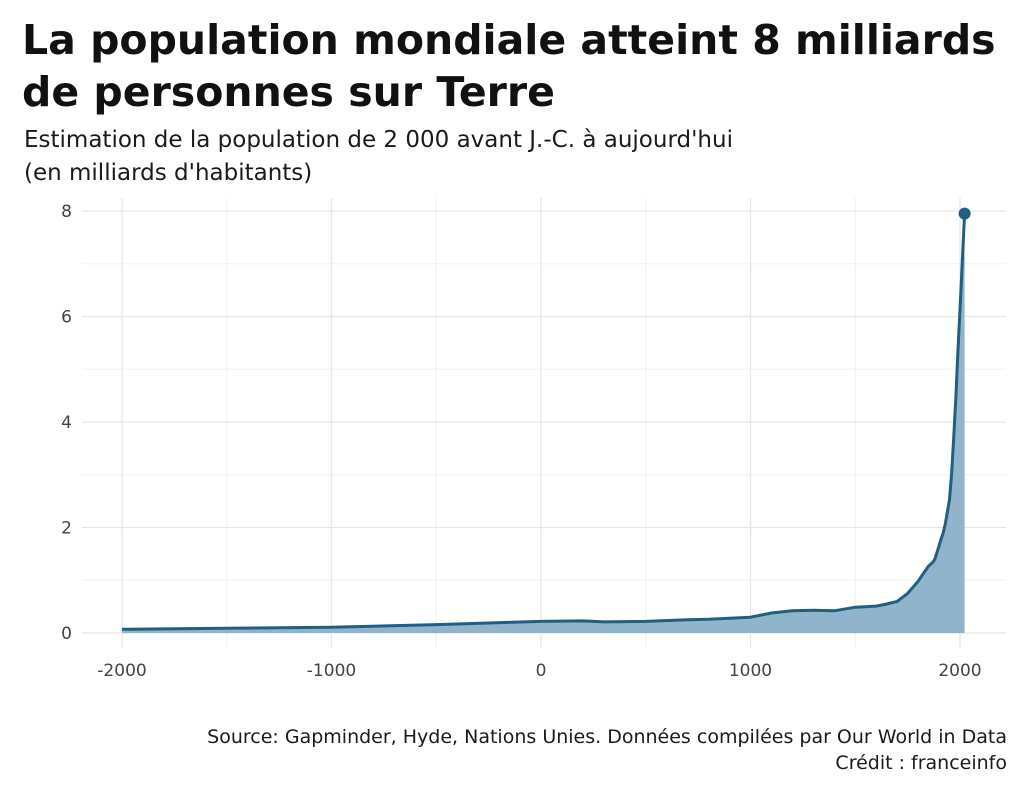  What do you see at coordinates (959, 671) in the screenshot?
I see `x-tick-label: 2000` at bounding box center [959, 671].